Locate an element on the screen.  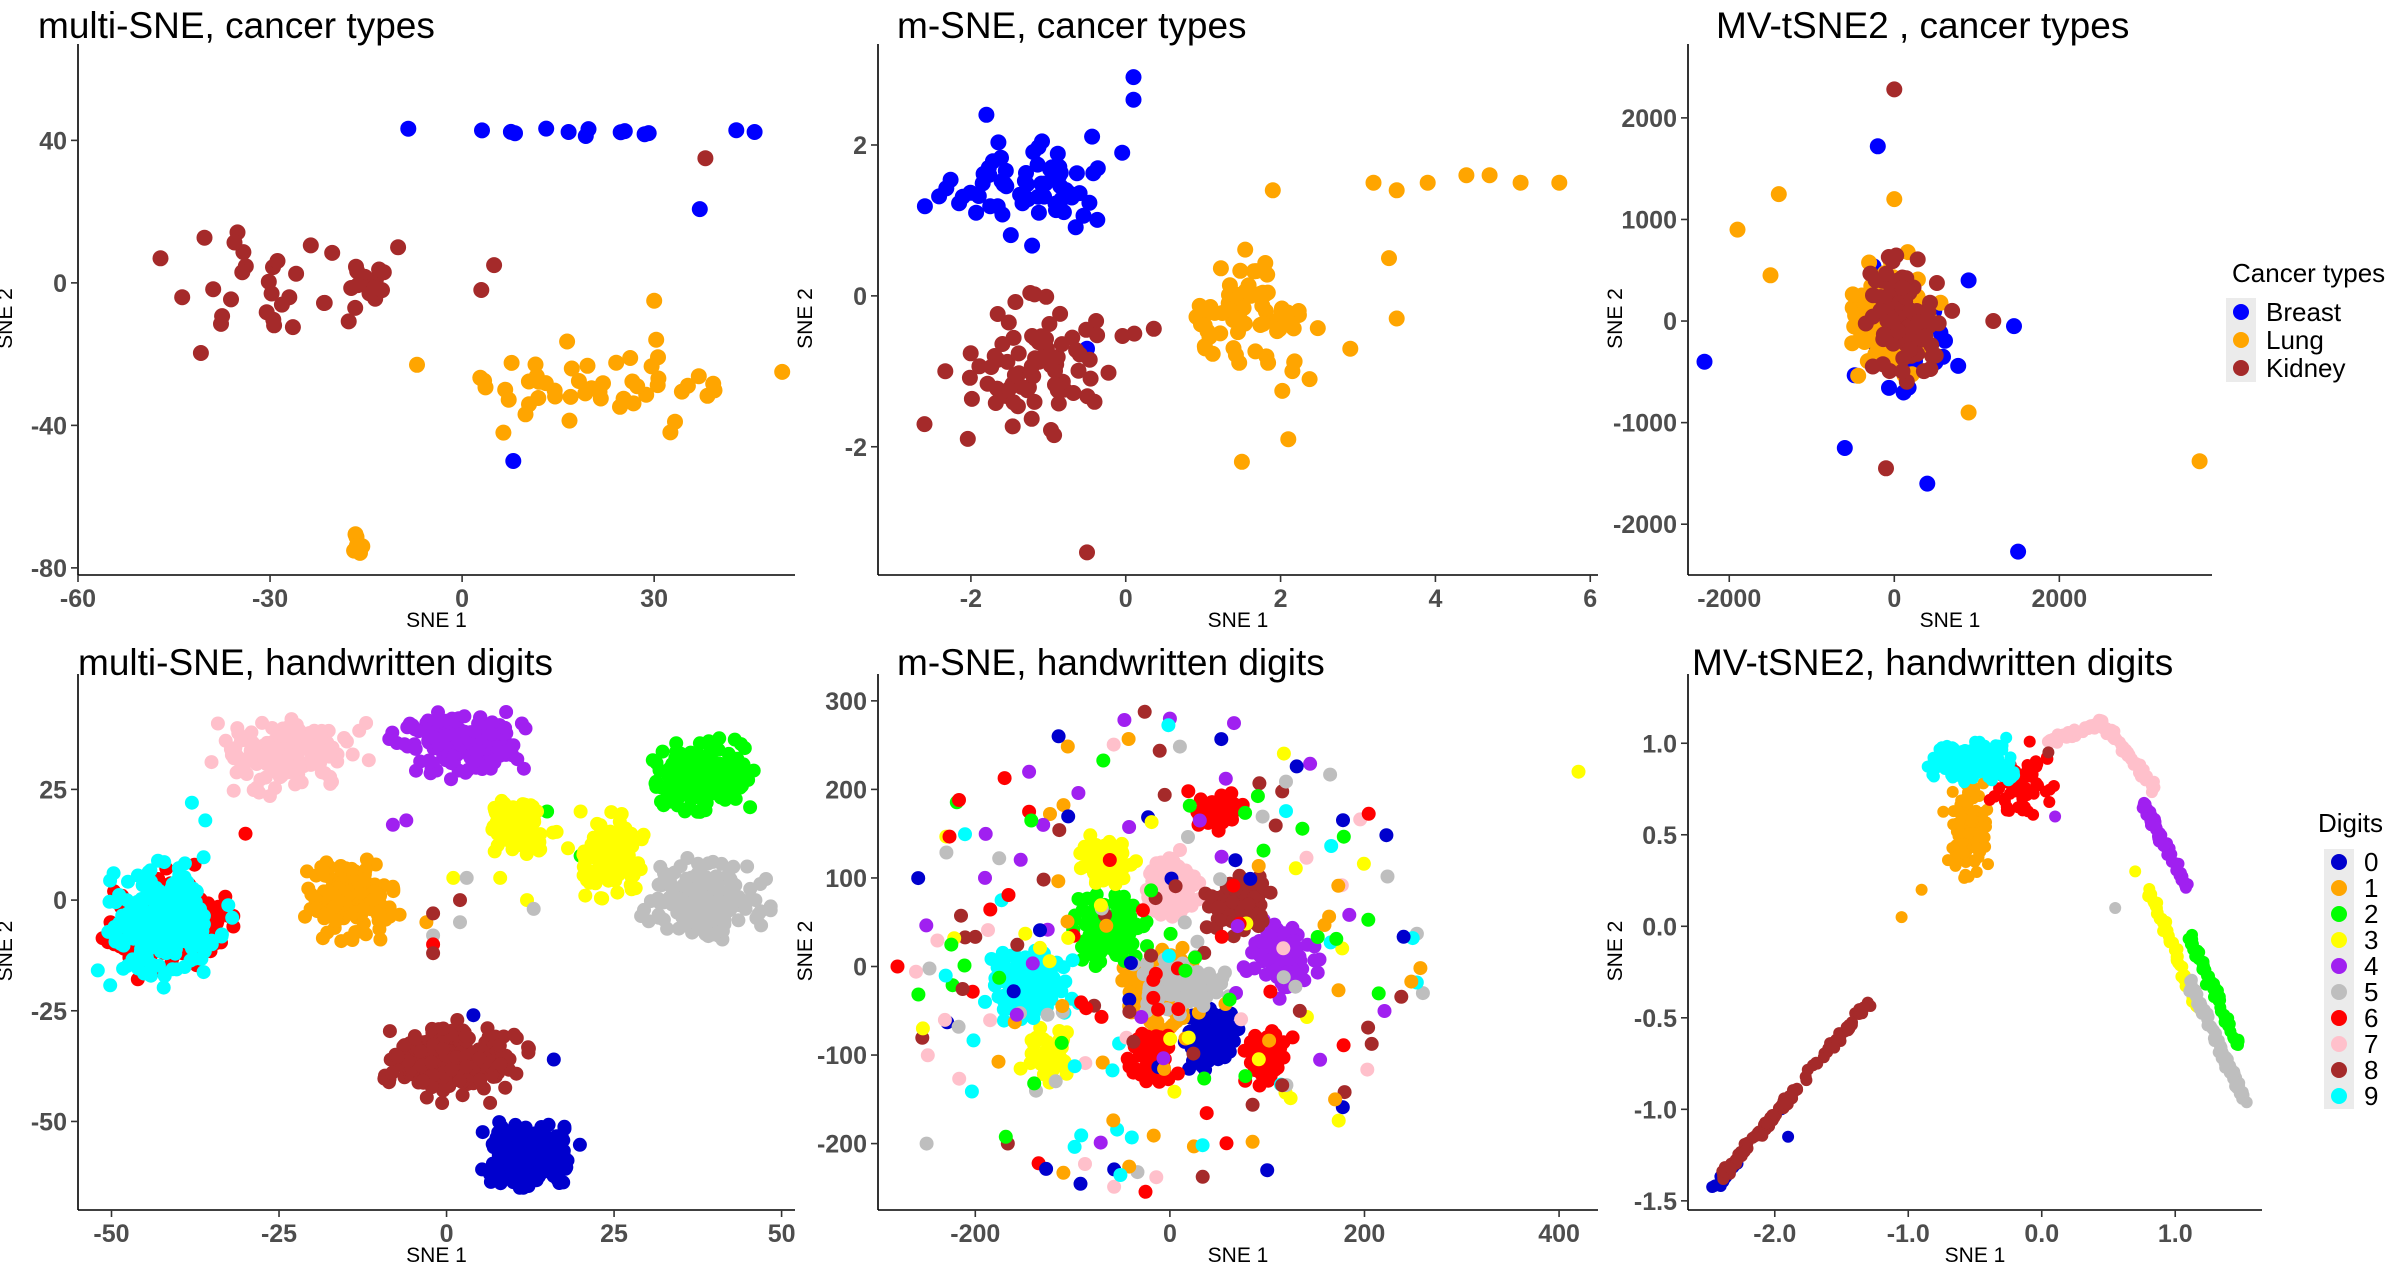
x-tick-label: -50 is located at coordinates (111, 1234).